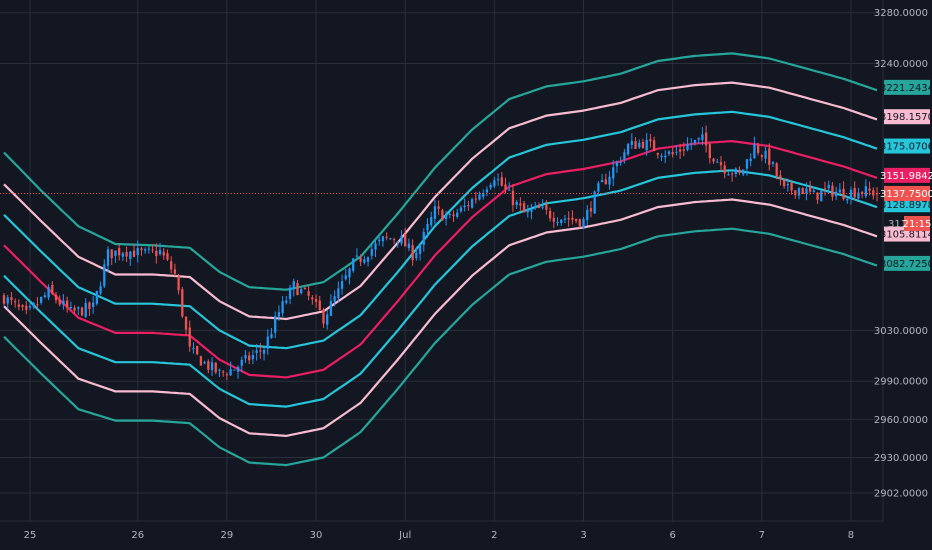 The width and height of the screenshot is (932, 550). I want to click on band-value-tag-bg, so click(907, 87).